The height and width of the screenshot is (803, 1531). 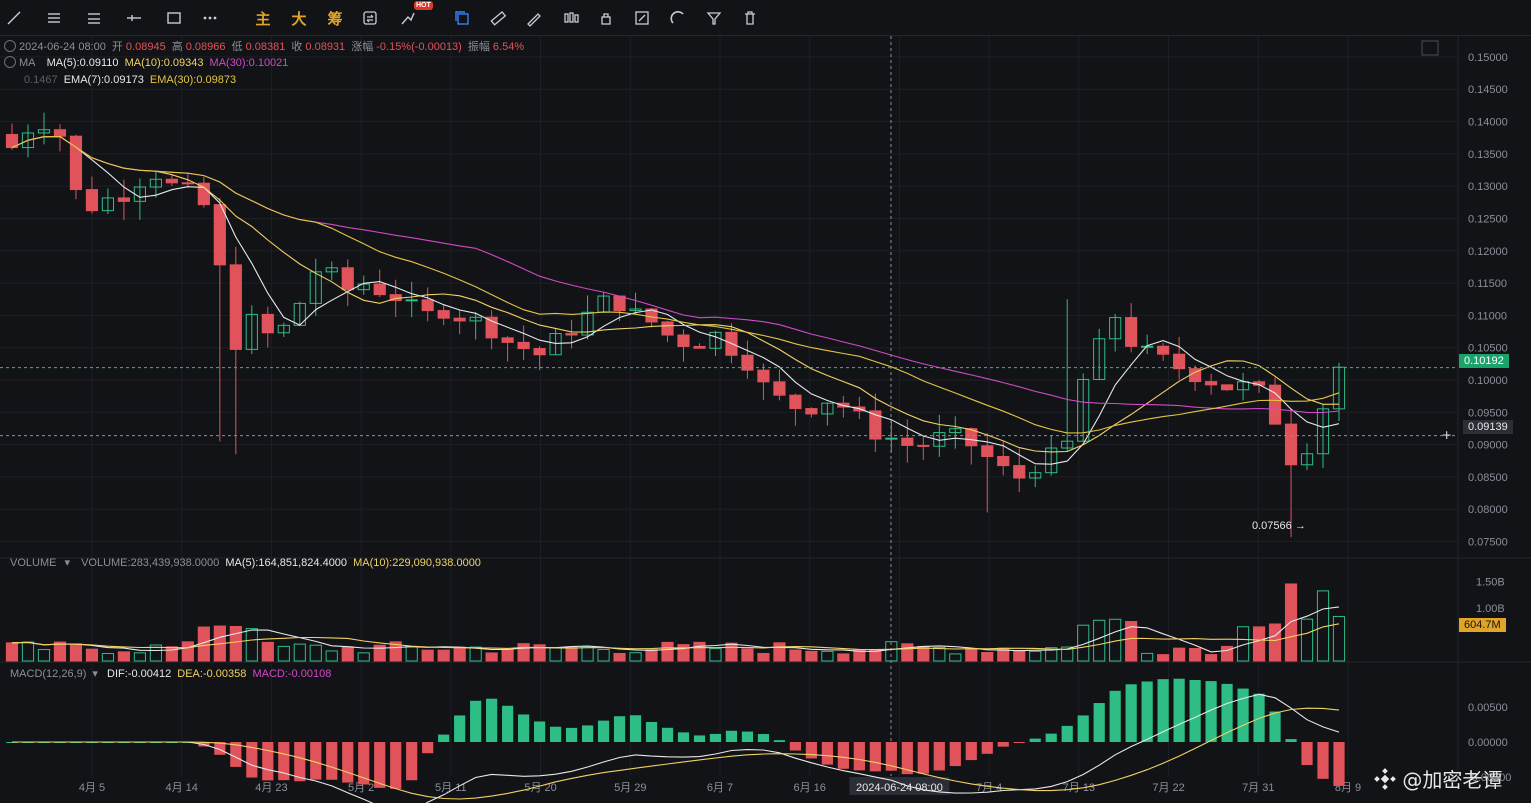 I want to click on horizontal-lines-icon, so click(x=54, y=18).